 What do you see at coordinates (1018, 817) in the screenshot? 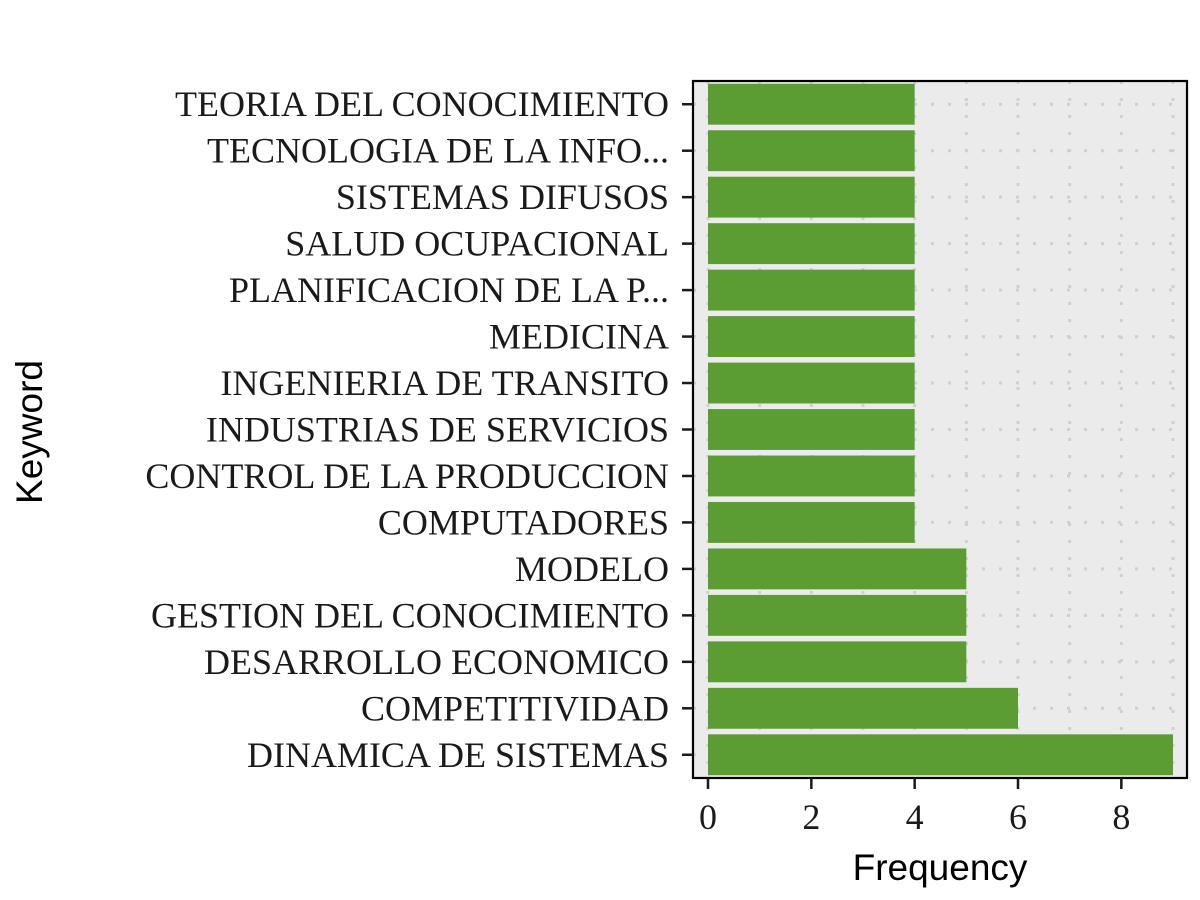
I see `x-tick-label: 6` at bounding box center [1018, 817].